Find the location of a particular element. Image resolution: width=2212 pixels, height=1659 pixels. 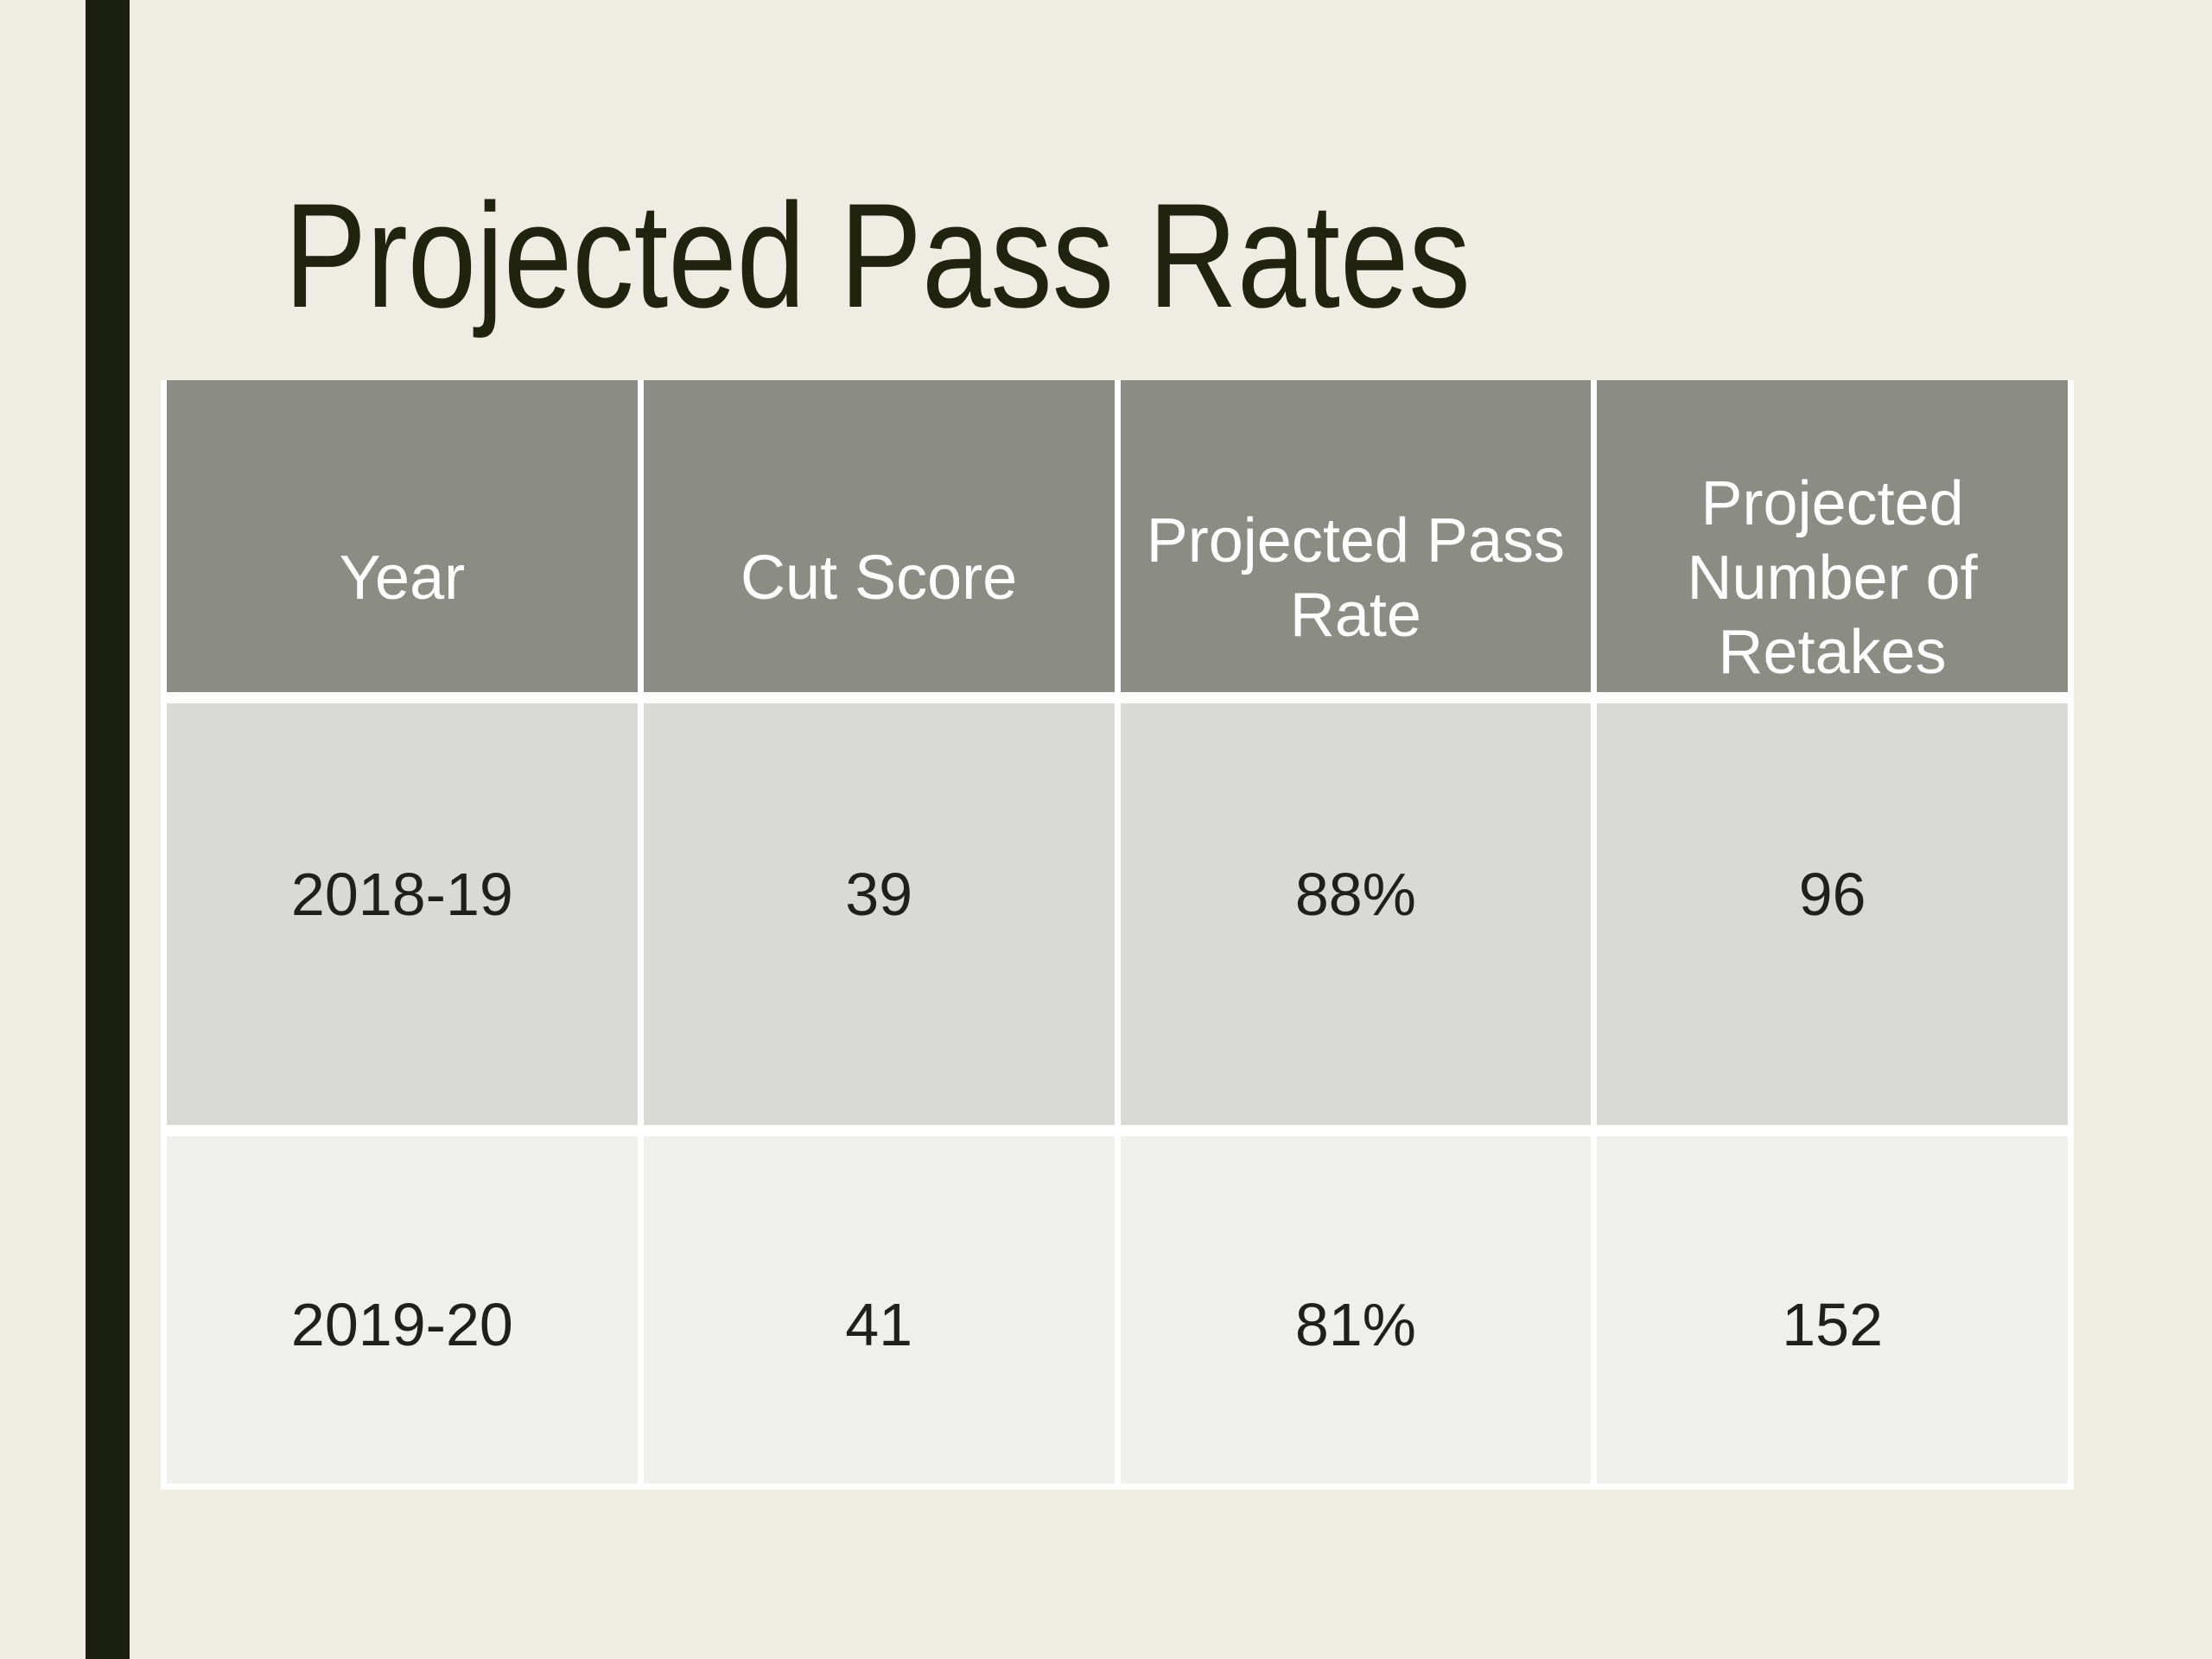

cell-value-cut-score: 41 is located at coordinates (879, 1324).